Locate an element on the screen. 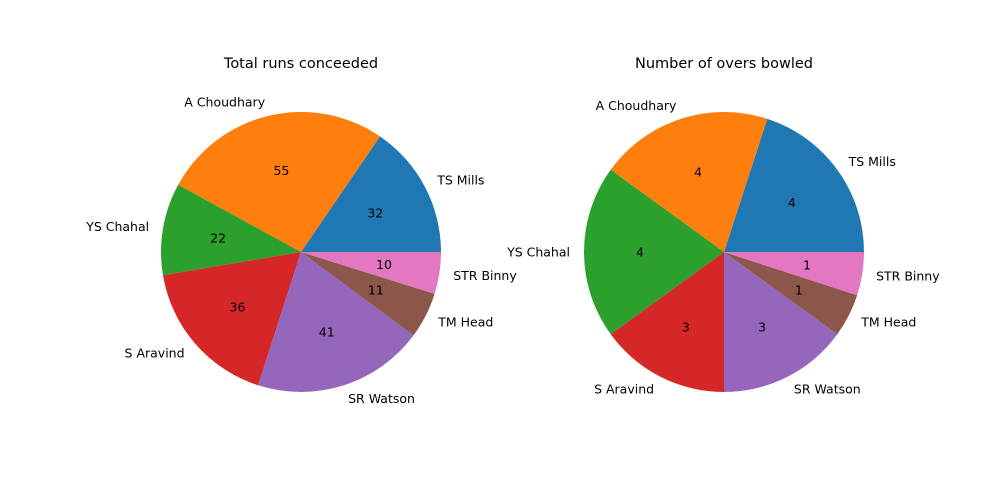  slice-value-label: 10 is located at coordinates (384, 264).